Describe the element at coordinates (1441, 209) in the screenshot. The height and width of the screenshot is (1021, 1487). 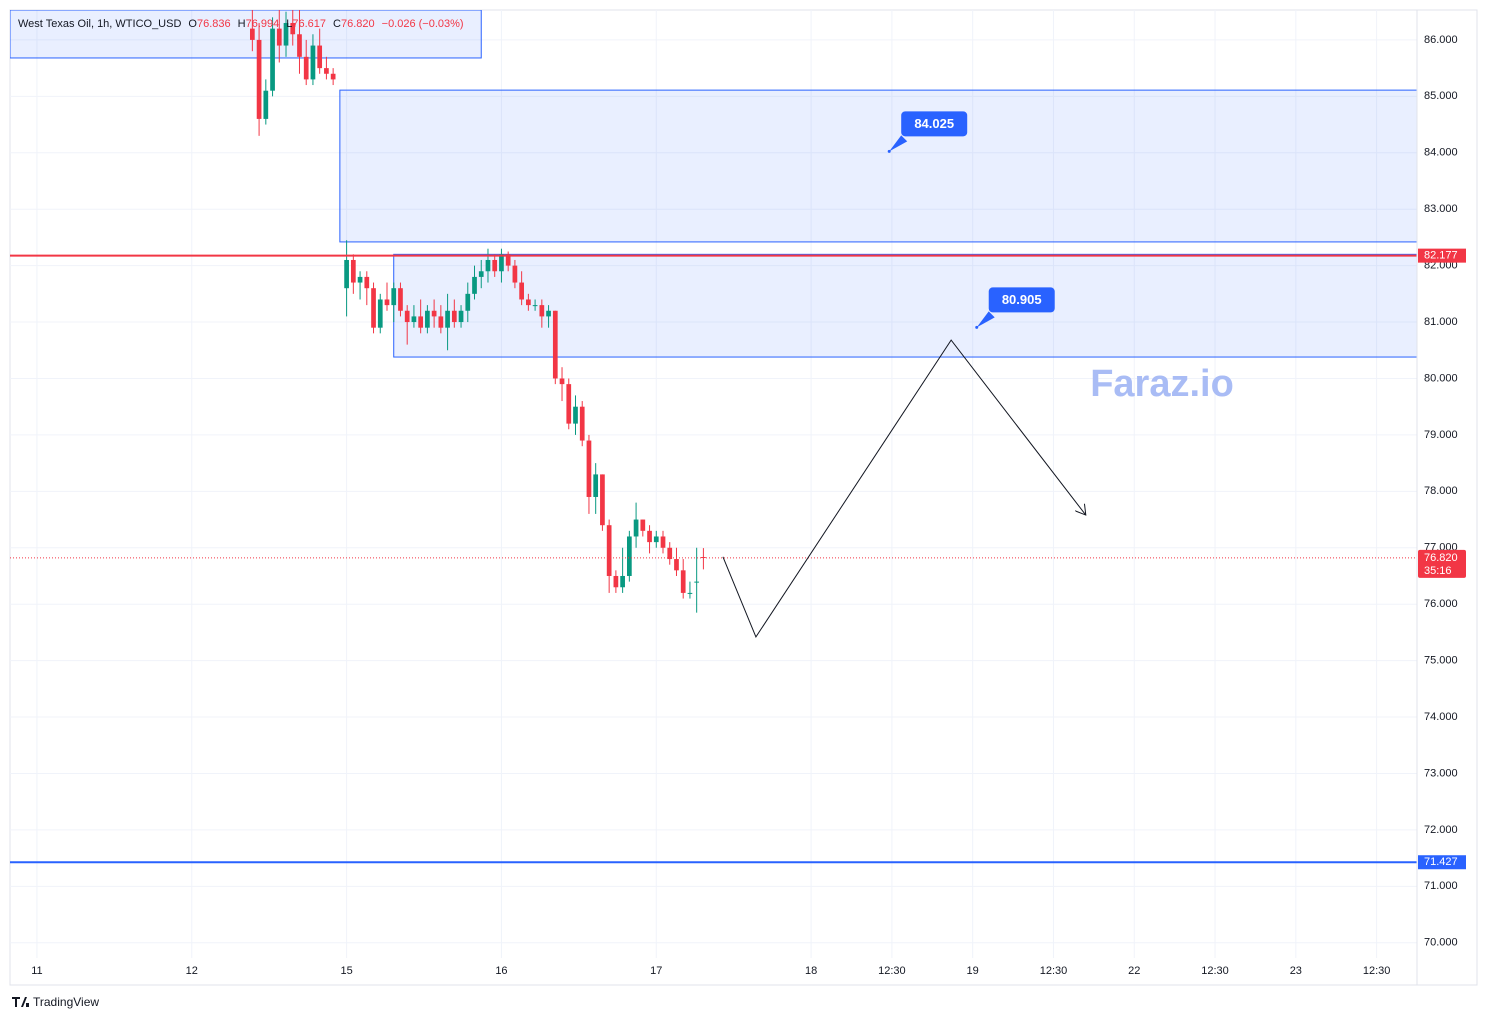
I see `y-tick-label: 83.000` at that location.